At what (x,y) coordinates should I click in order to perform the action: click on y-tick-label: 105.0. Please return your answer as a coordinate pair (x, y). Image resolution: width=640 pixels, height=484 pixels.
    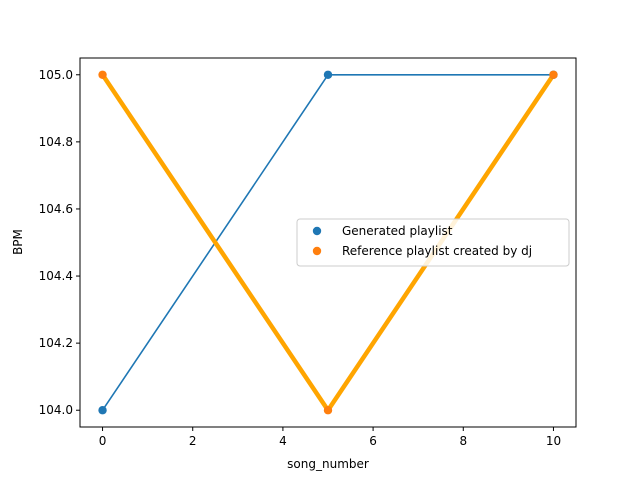
    Looking at the image, I should click on (56, 75).